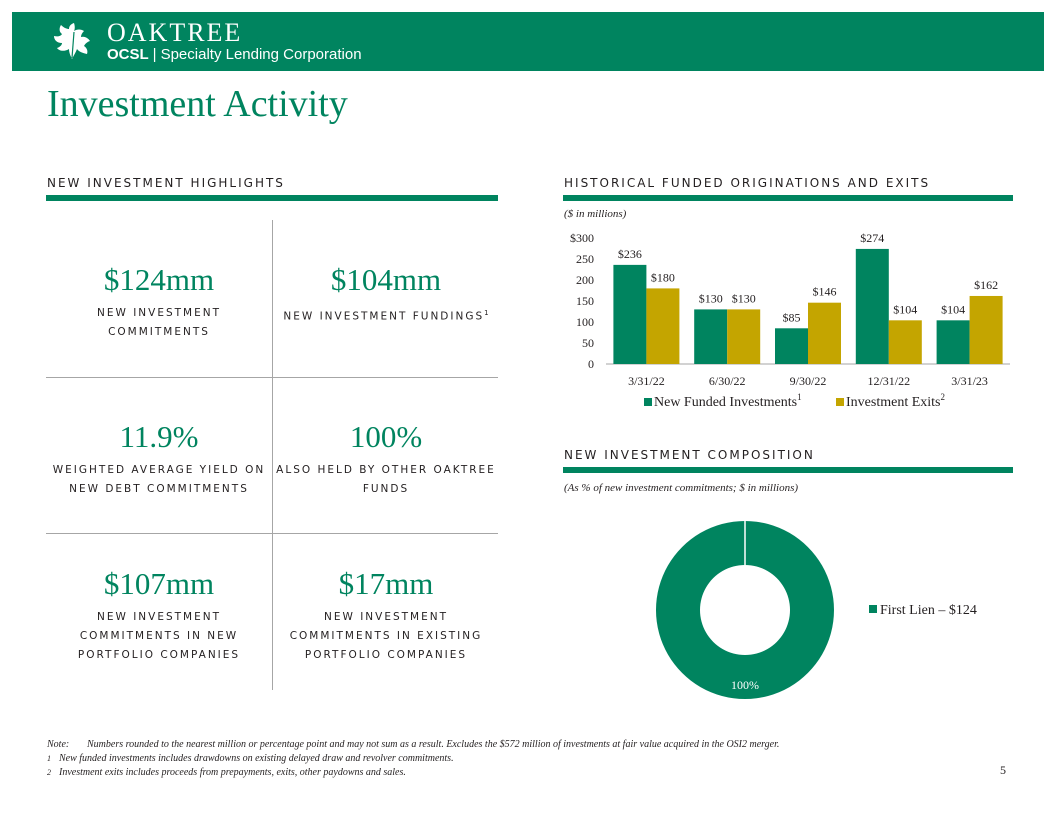  Describe the element at coordinates (744, 610) in the screenshot. I see `donut-slice` at that location.